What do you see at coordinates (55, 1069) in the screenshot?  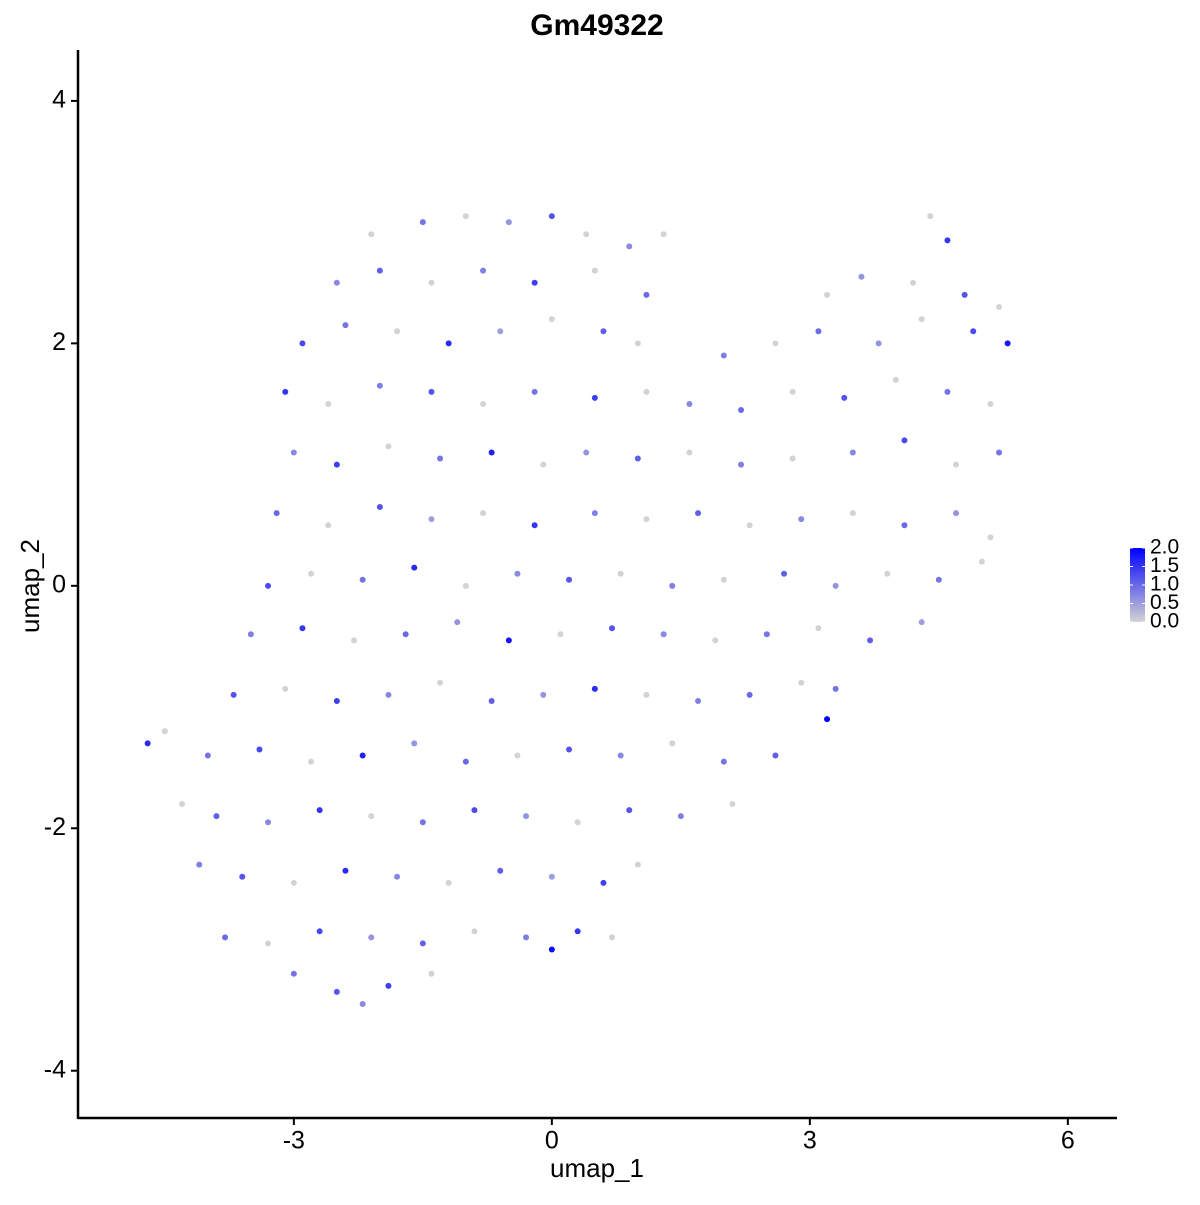 I see `y-tick-label: -4` at bounding box center [55, 1069].